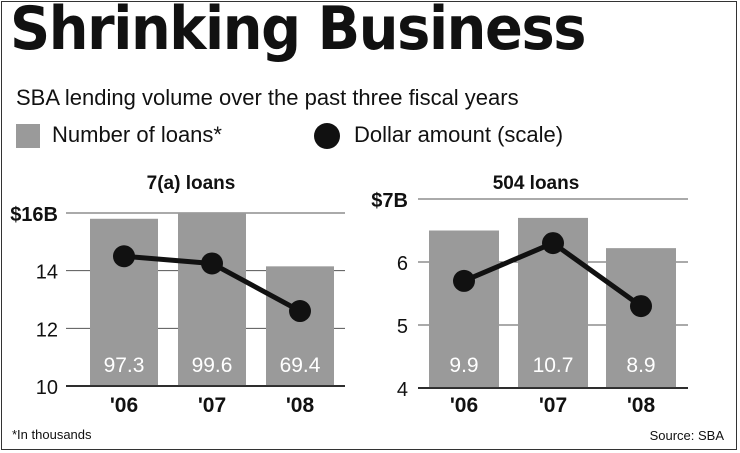 The width and height of the screenshot is (740, 453). What do you see at coordinates (553, 365) in the screenshot?
I see `bar-value-label-504: 10.7` at bounding box center [553, 365].